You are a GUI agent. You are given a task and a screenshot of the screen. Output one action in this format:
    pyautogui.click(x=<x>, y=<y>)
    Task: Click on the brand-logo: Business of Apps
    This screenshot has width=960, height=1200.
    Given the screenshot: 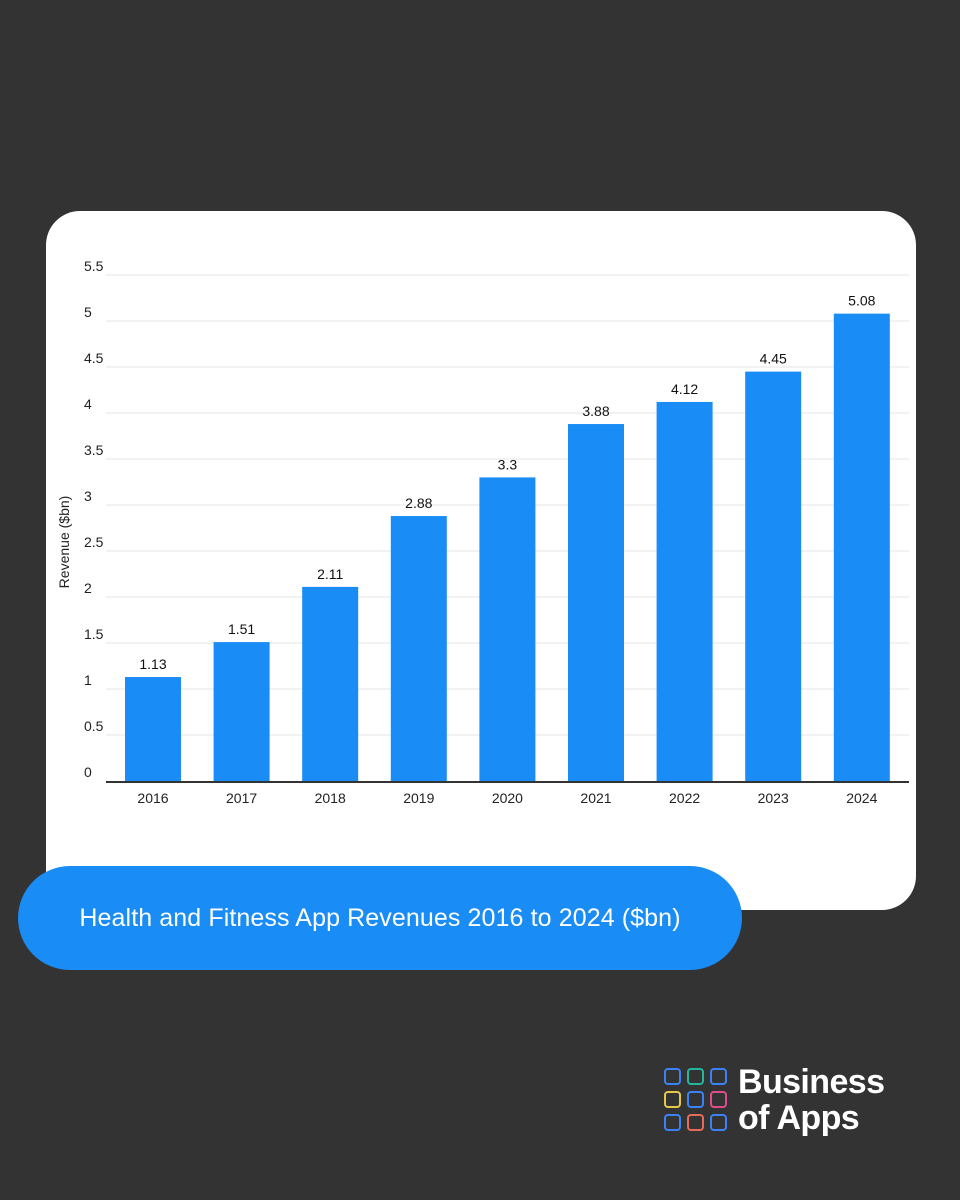 What is the action you would take?
    pyautogui.click(x=789, y=1102)
    